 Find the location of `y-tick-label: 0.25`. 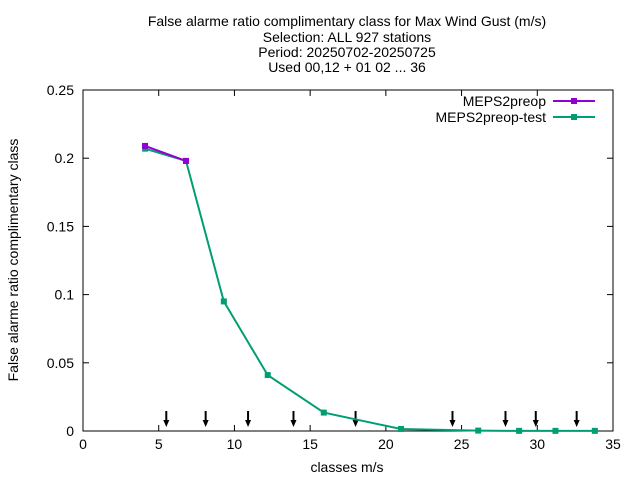

y-tick-label: 0.25 is located at coordinates (60, 90).